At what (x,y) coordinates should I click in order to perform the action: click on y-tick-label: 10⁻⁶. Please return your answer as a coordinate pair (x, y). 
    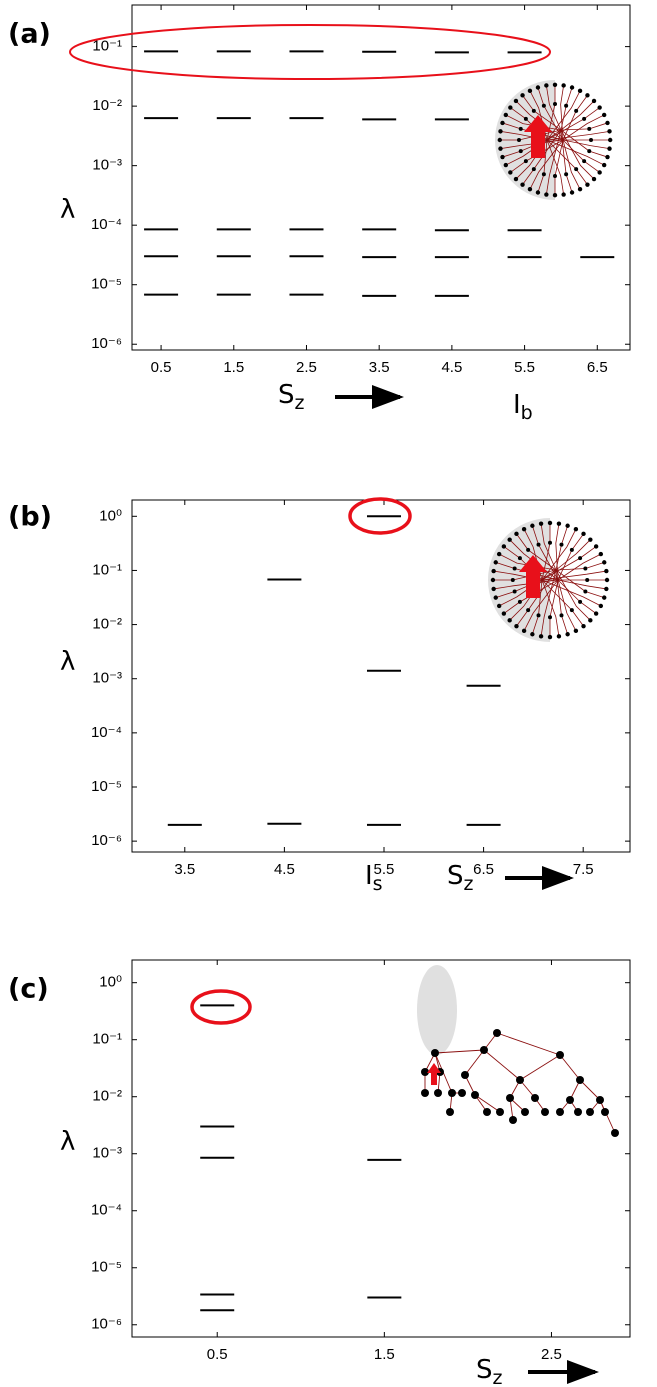
    Looking at the image, I should click on (106, 343).